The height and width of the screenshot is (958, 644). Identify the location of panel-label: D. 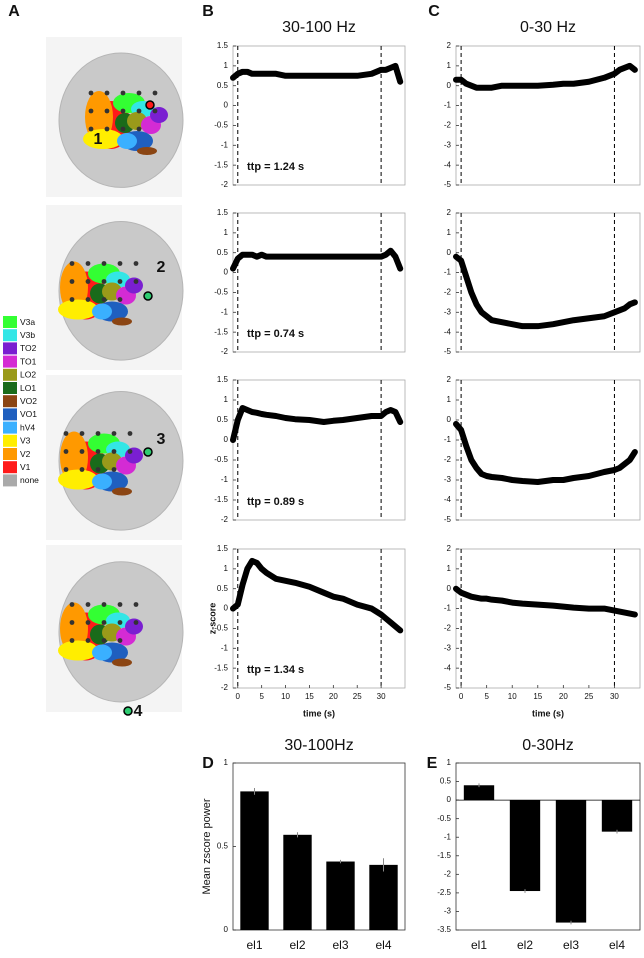
(208, 763).